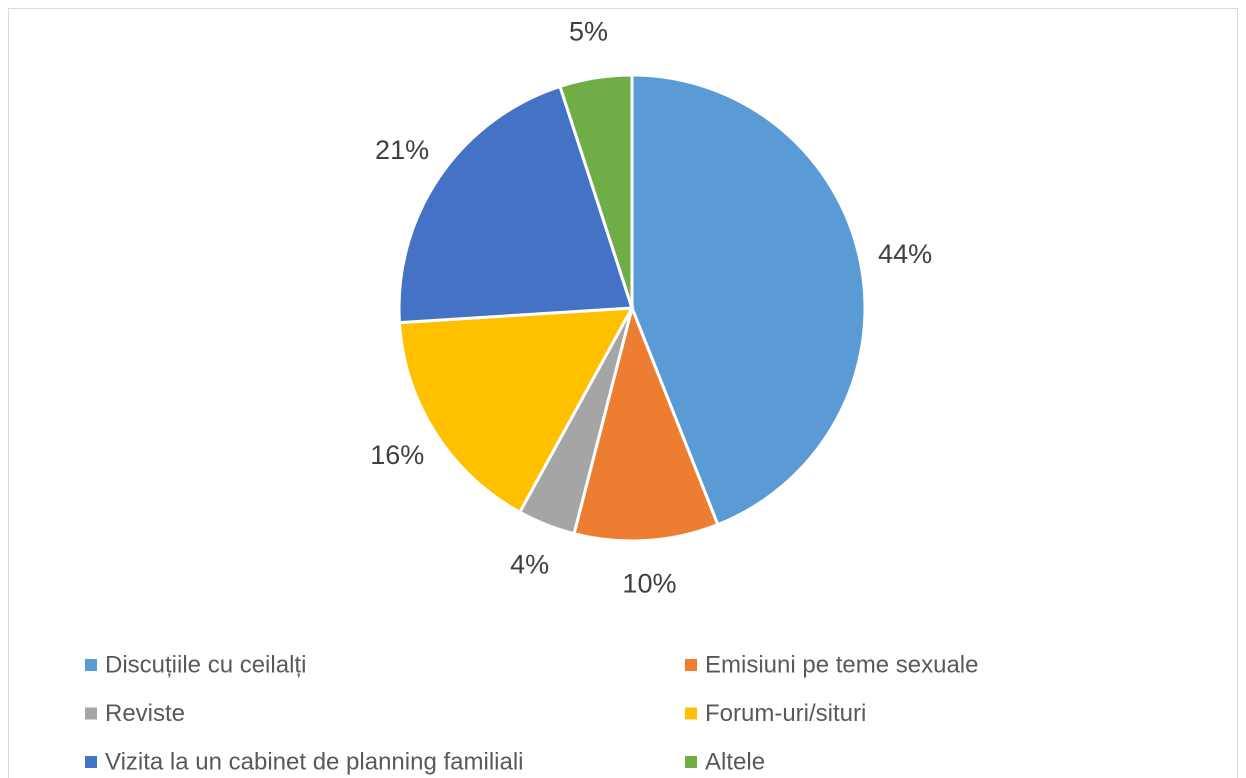 The image size is (1246, 778). Describe the element at coordinates (145, 713) in the screenshot. I see `legend-label: Reviste` at that location.